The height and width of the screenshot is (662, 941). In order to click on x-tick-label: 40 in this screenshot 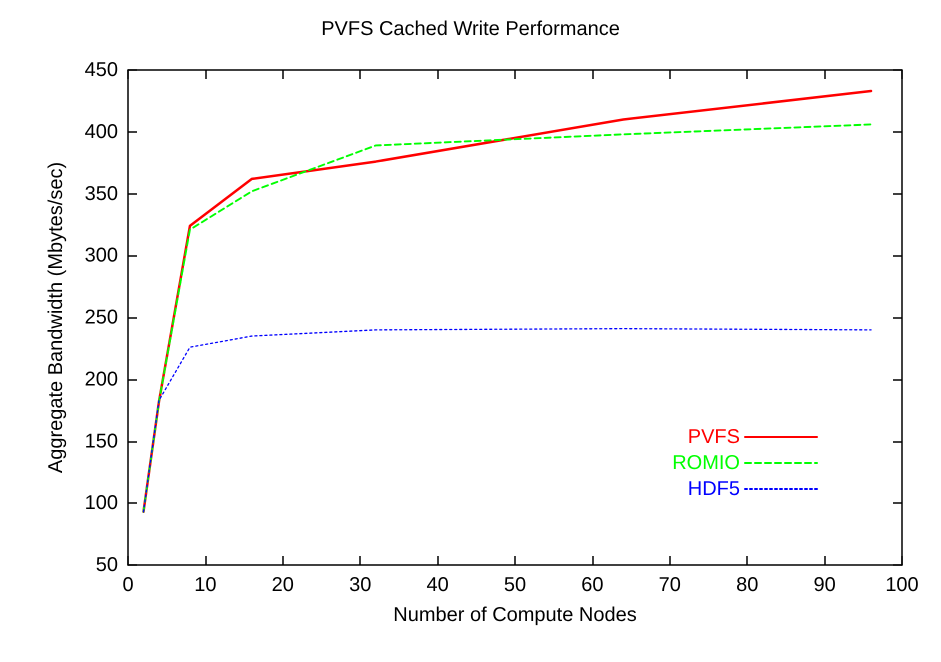, I will do `click(437, 585)`.